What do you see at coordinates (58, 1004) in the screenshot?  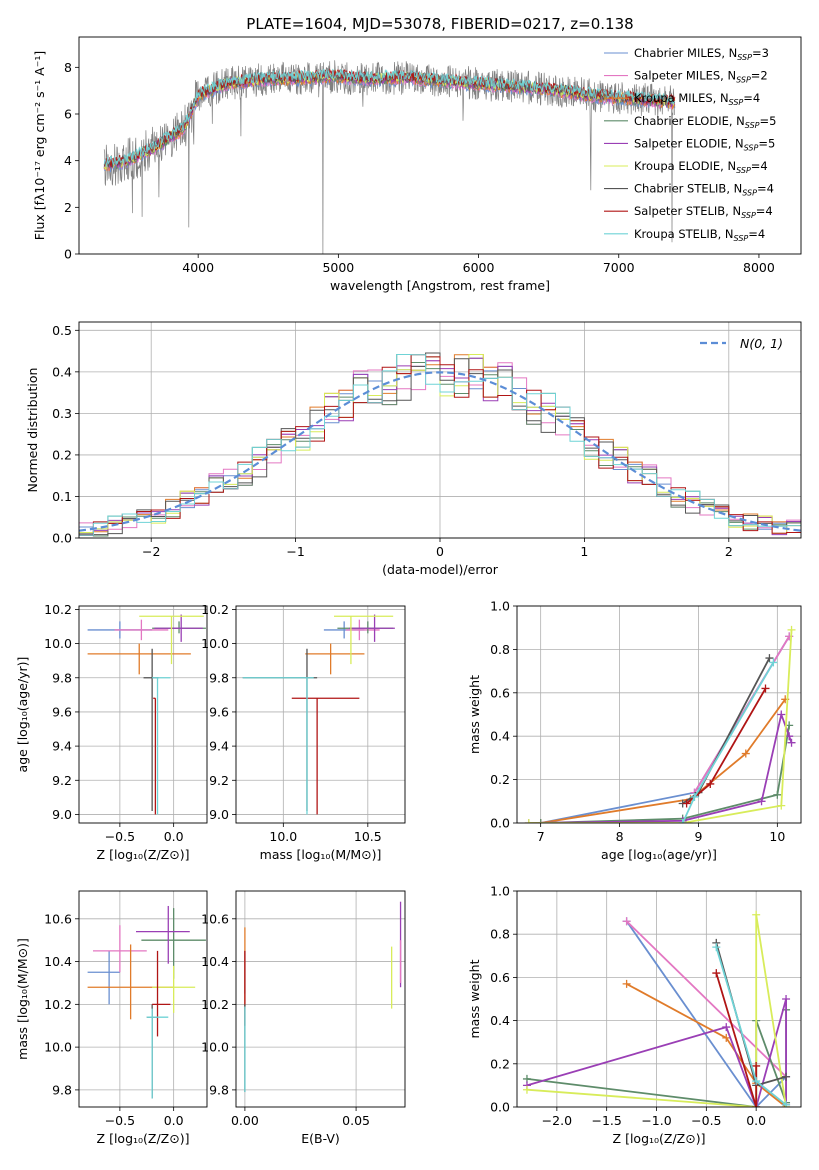 I see `mass-vs-Z-ytick-label: 10.2` at bounding box center [58, 1004].